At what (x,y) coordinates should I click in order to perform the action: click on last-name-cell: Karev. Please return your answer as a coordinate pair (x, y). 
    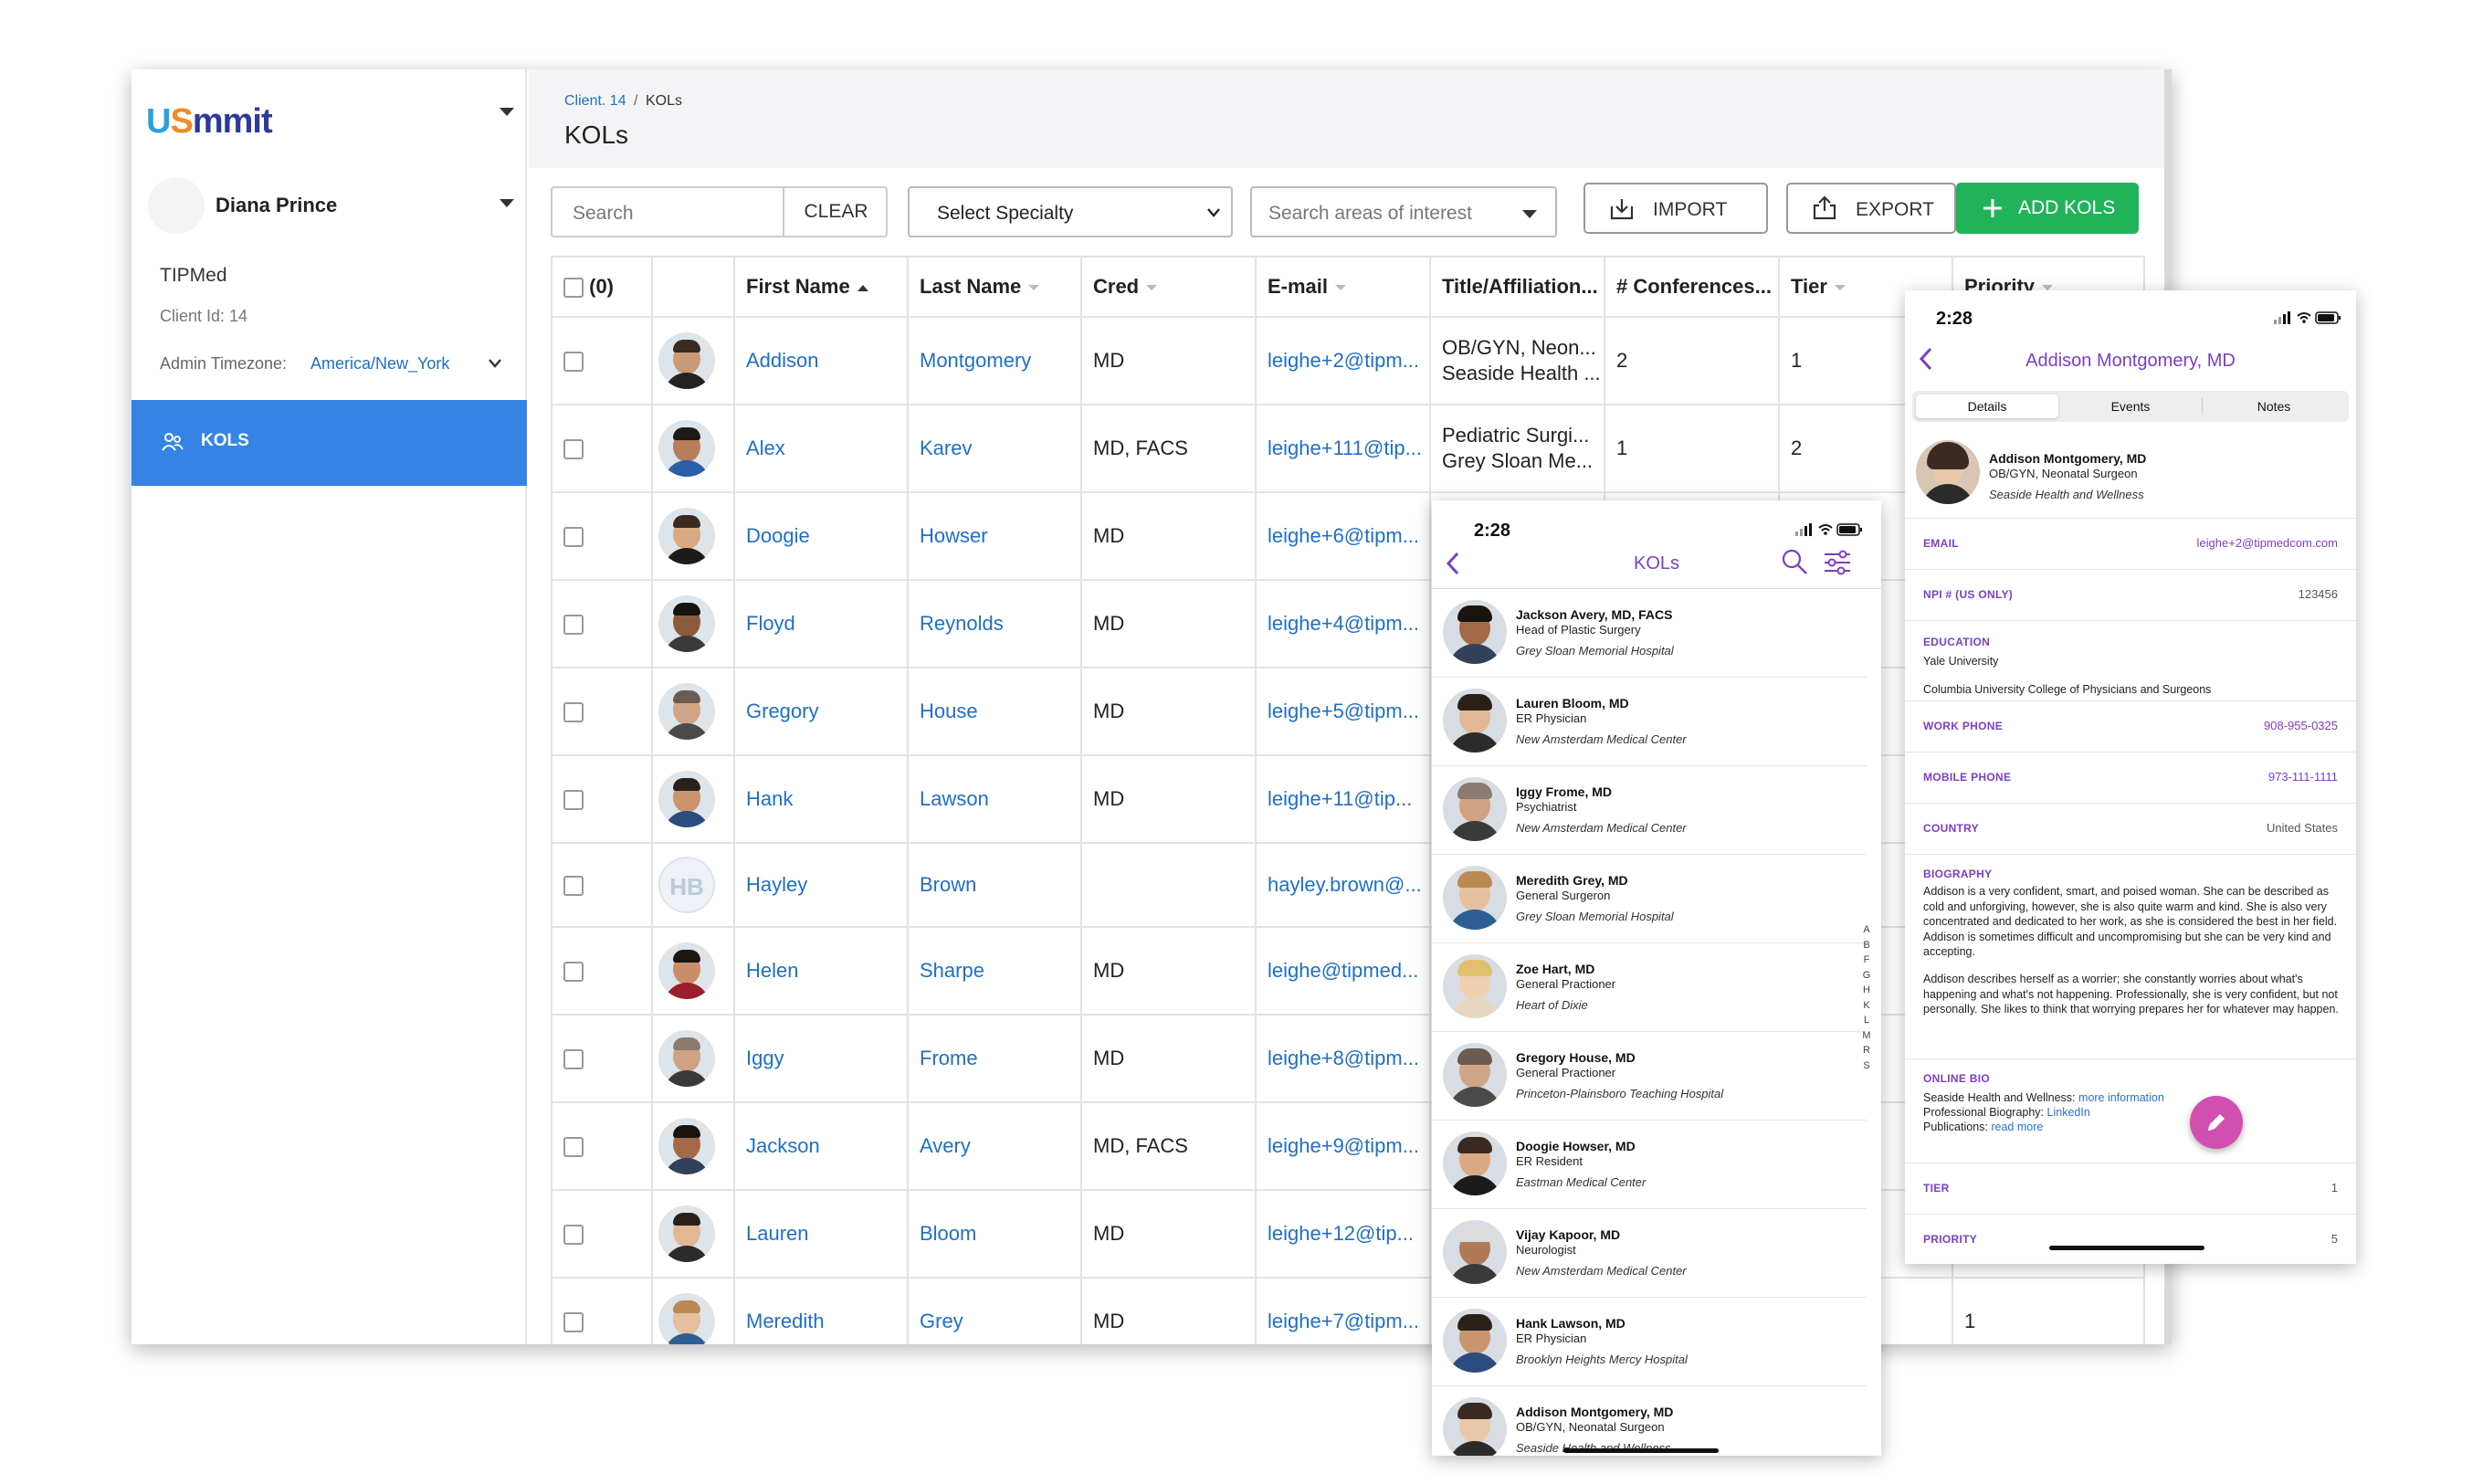
    Looking at the image, I should click on (995, 448).